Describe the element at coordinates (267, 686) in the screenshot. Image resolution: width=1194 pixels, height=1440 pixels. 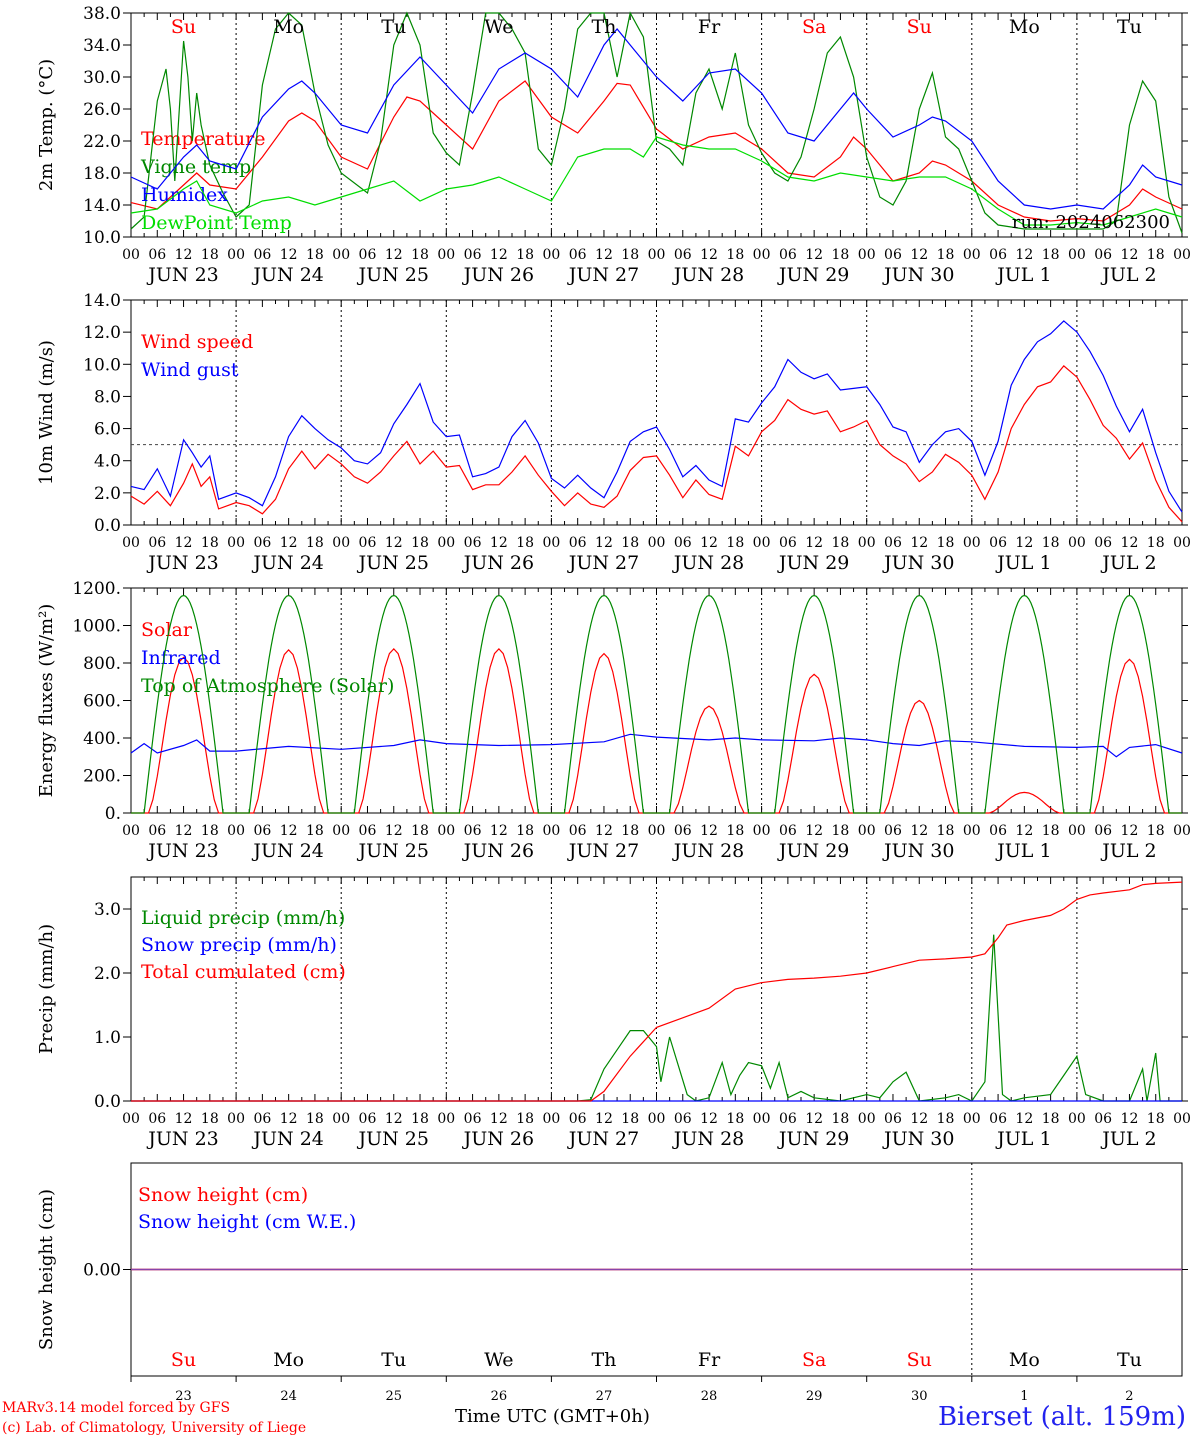
I see `legend-top-of-atmosphere-solar: Top of Atmosphere (Solar)` at that location.